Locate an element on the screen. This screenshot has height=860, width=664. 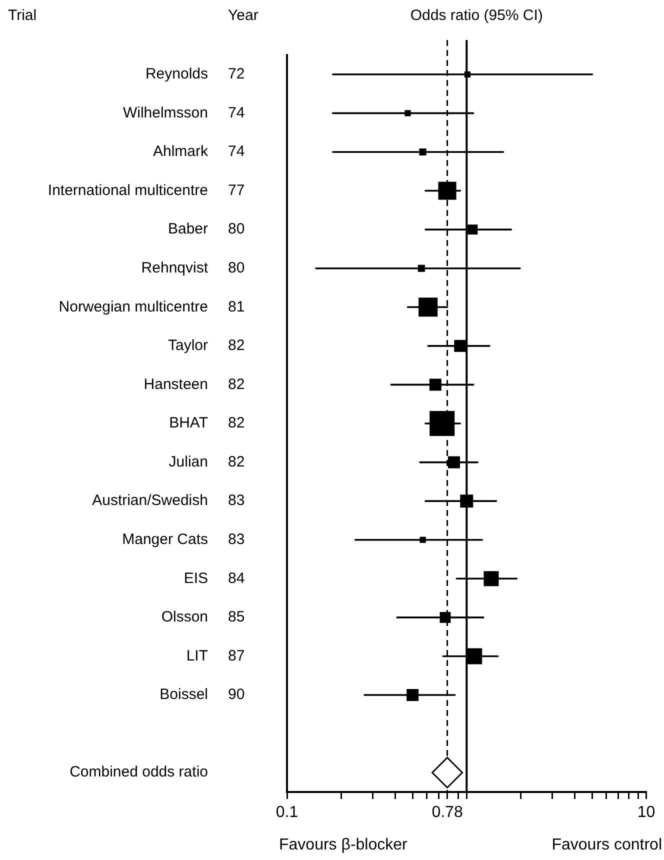
y-tick-label: EIS is located at coordinates (196, 578).